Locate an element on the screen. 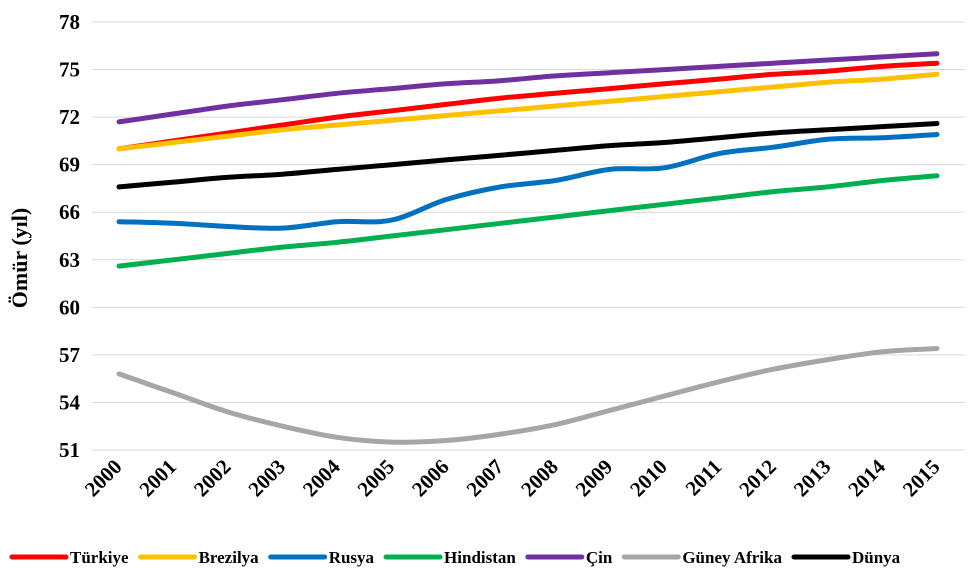  x-tick-label: 2002 is located at coordinates (212, 478).